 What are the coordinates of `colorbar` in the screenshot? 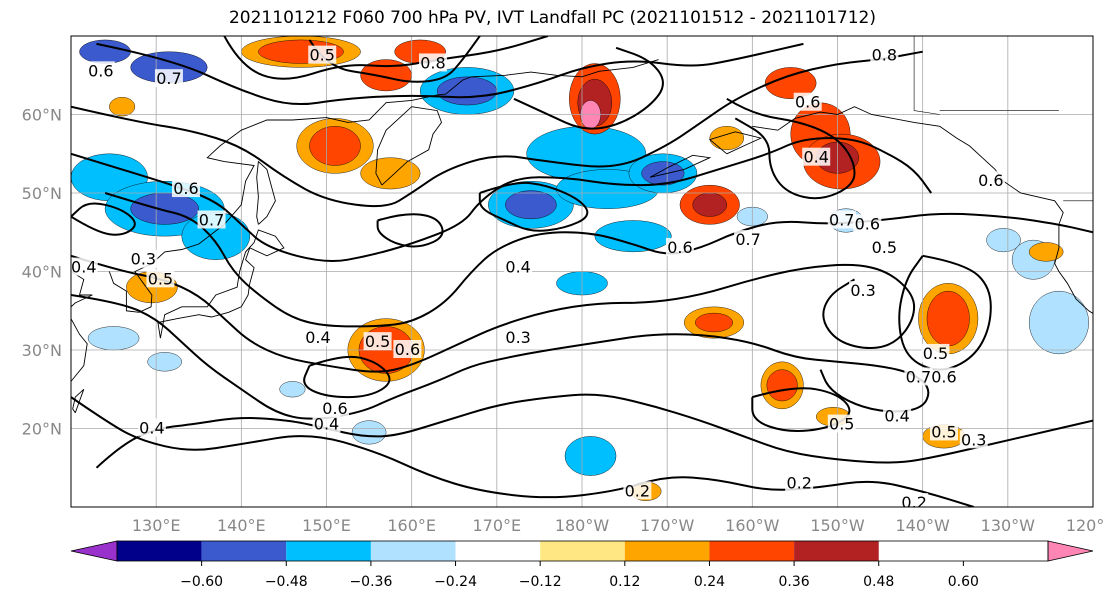 It's located at (582, 551).